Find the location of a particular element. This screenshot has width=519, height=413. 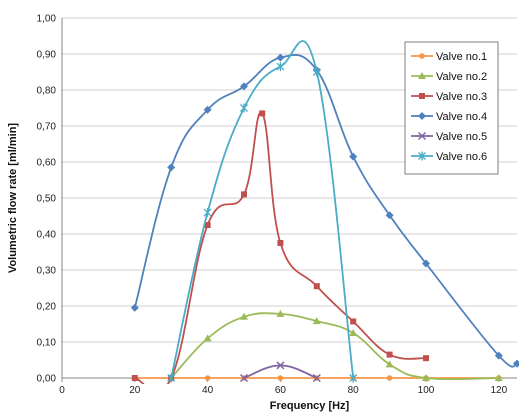

x-tick-label: 80 is located at coordinates (354, 390).